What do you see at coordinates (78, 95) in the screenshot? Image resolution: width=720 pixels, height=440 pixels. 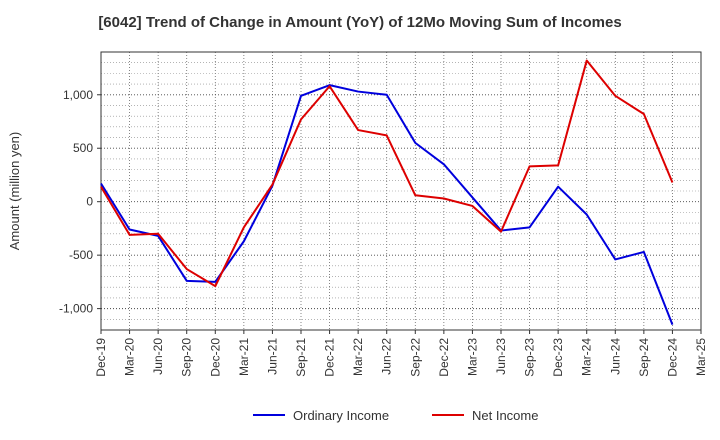 I see `y-tick-label: 1,000` at bounding box center [78, 95].